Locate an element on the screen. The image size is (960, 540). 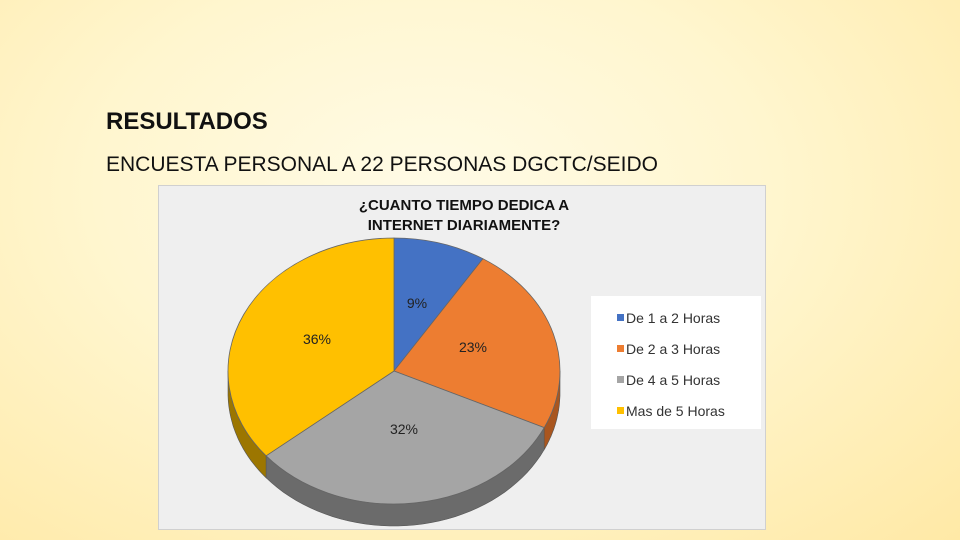
legend-item-3: De 4 a 5 Horas is located at coordinates (689, 379).